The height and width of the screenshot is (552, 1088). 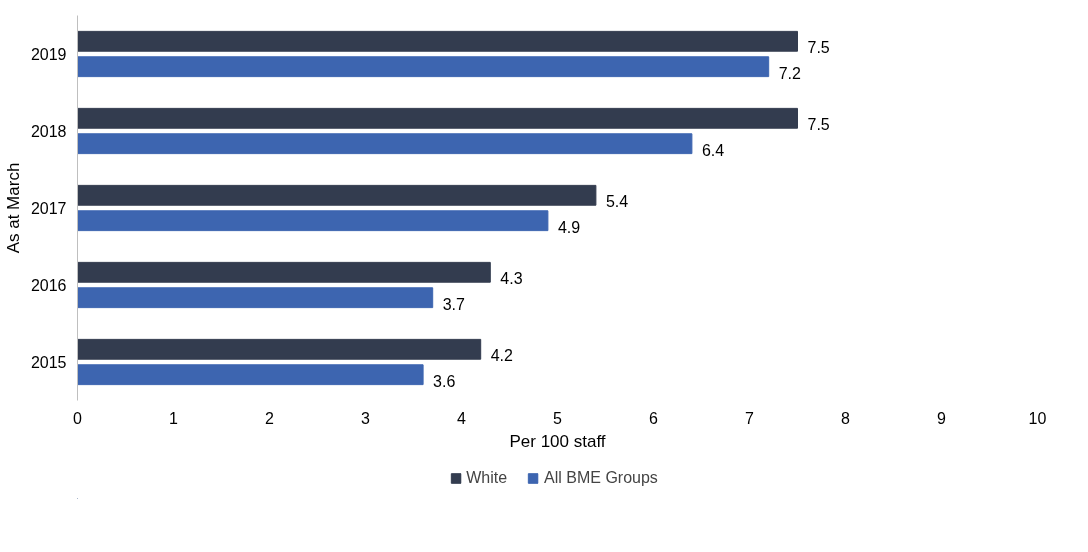 I want to click on x-tick-label: 5, so click(x=558, y=418).